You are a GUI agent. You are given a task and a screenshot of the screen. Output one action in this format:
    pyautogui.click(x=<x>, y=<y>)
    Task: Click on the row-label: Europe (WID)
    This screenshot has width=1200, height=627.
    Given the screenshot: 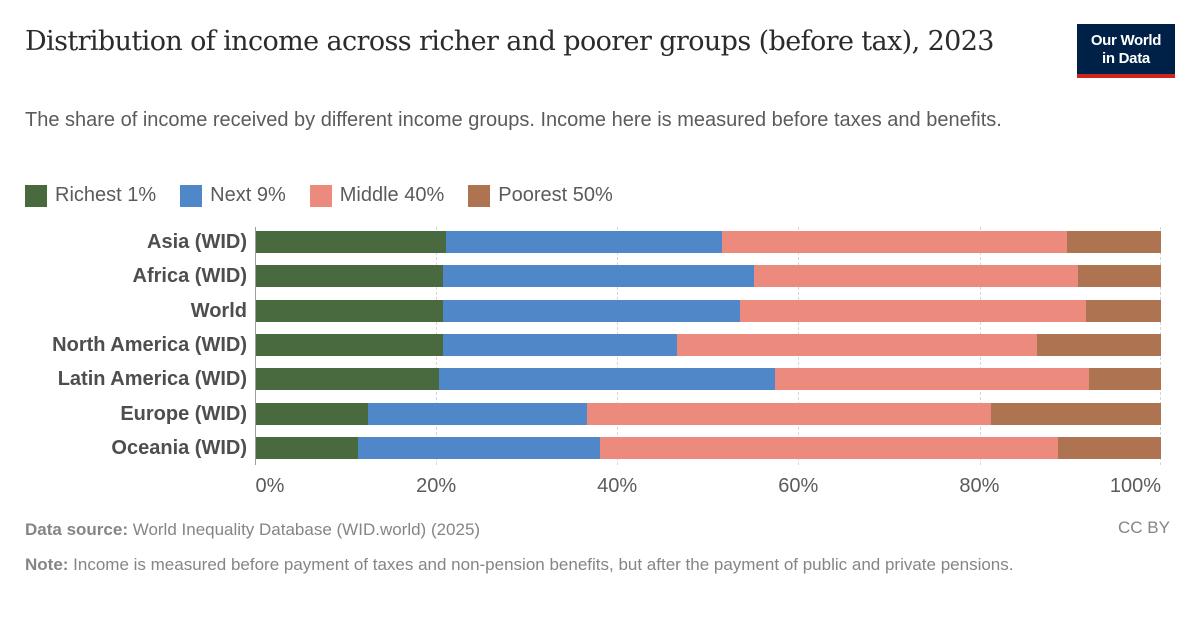 What is the action you would take?
    pyautogui.click(x=183, y=413)
    